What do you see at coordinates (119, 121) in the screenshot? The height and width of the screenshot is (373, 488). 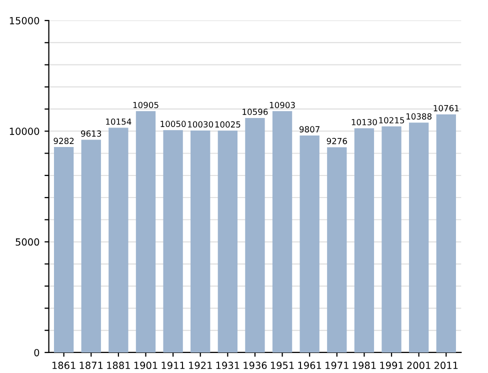 I see `data-label: 10154` at bounding box center [119, 121].